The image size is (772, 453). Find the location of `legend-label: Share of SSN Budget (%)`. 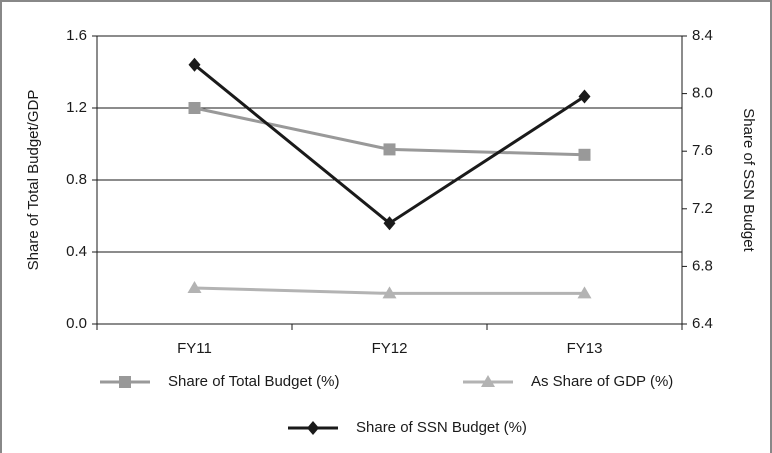

legend-label: Share of SSN Budget (%) is located at coordinates (441, 427).